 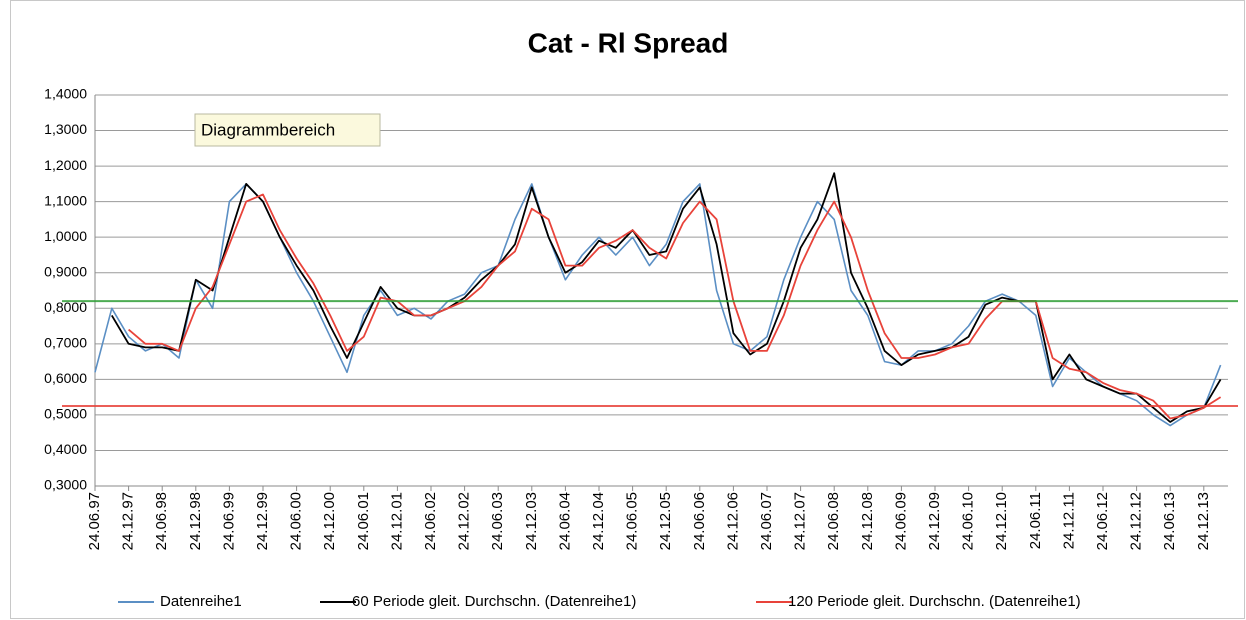 What do you see at coordinates (1169, 521) in the screenshot?
I see `x-tick-label: 24.06.13` at bounding box center [1169, 521].